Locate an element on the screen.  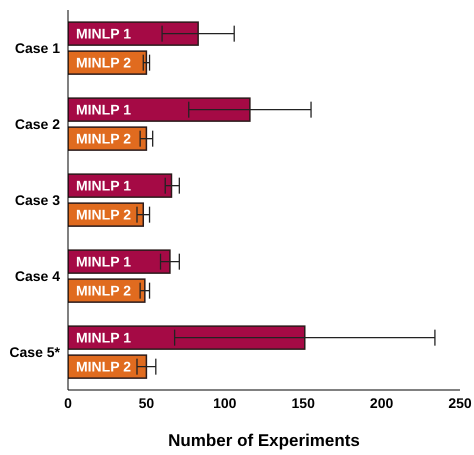
x-axis-title: Number of Experiments is located at coordinates (264, 440).